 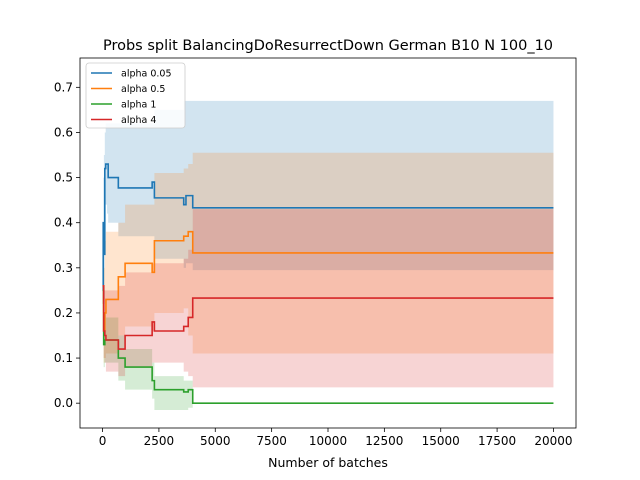 What do you see at coordinates (159, 441) in the screenshot?
I see `x-tick-label: 2500` at bounding box center [159, 441].